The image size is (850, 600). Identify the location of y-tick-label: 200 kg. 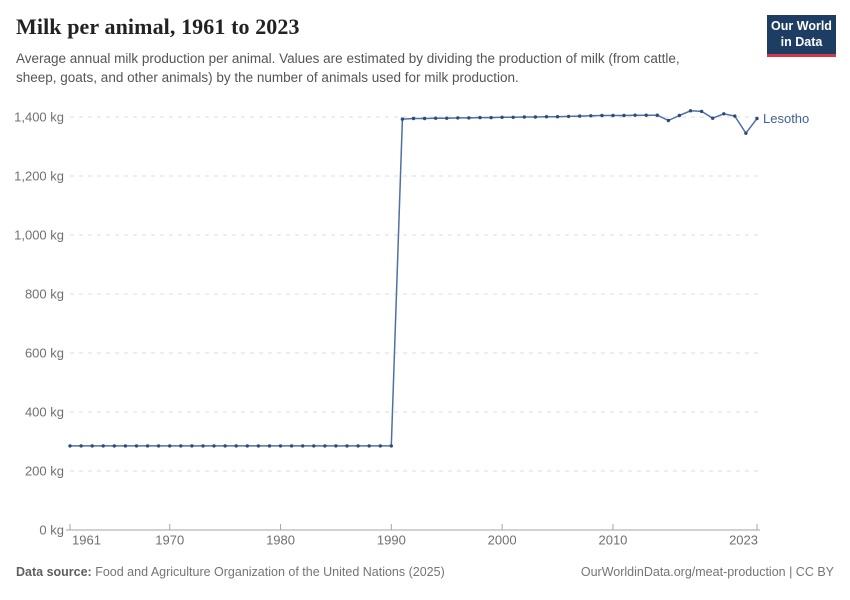
(44, 471).